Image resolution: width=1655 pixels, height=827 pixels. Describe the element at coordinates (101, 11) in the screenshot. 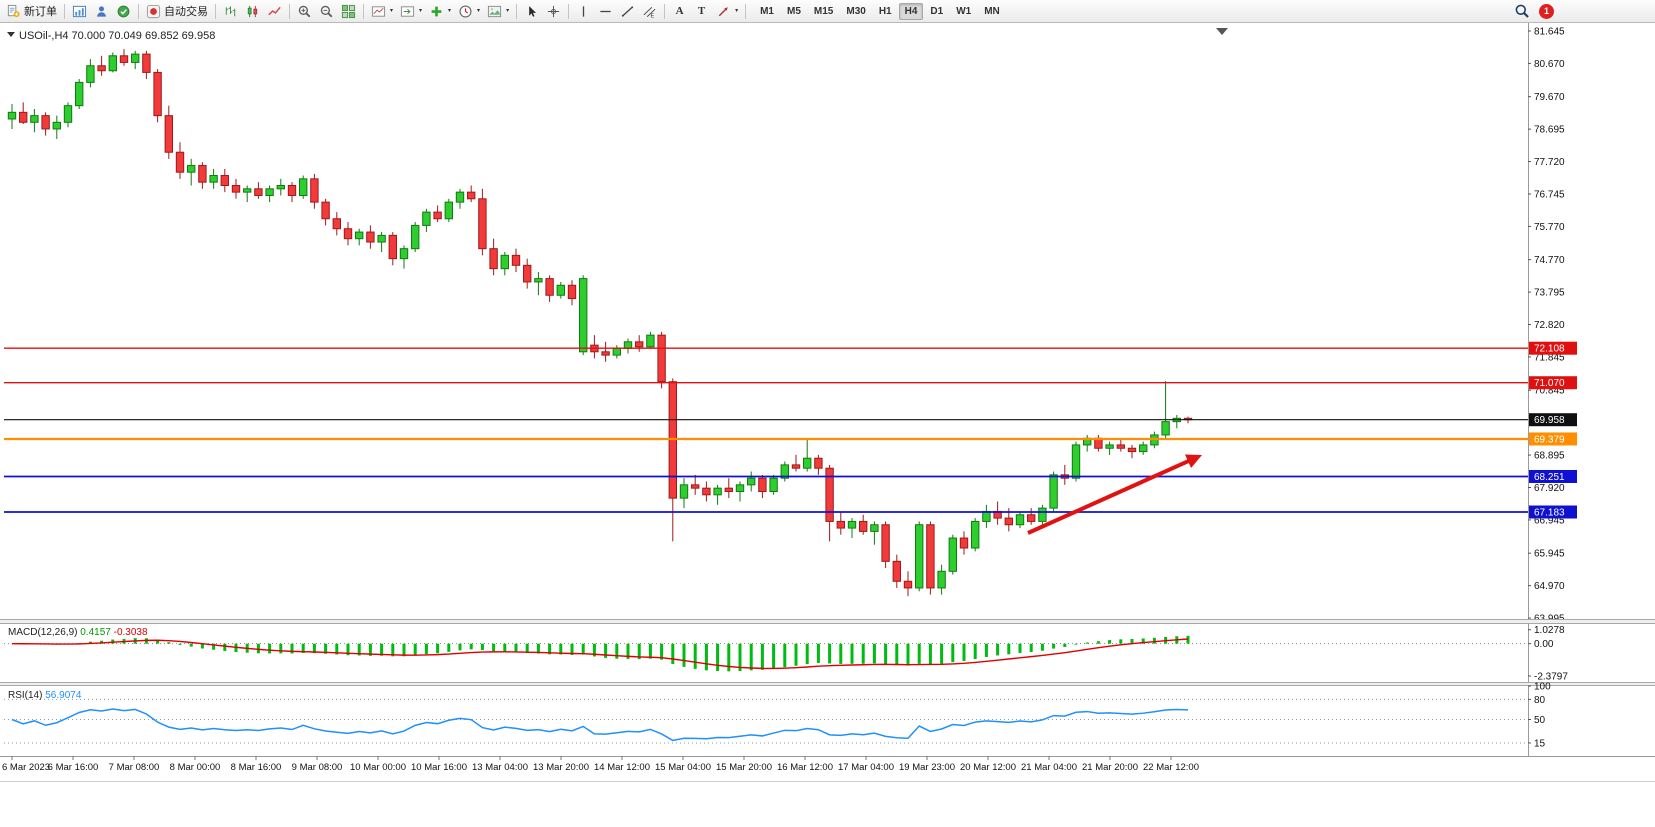

I see `navigator-button` at that location.